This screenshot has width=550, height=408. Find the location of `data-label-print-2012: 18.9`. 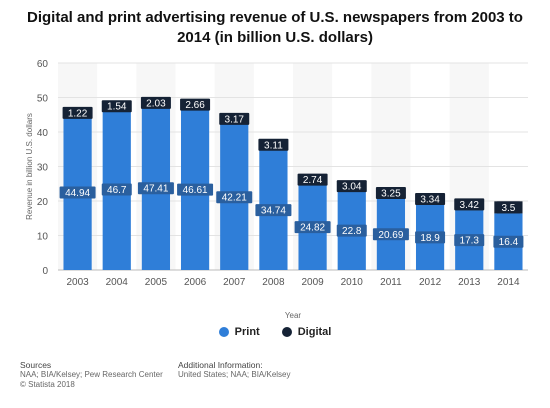

data-label-print-2012: 18.9 is located at coordinates (430, 238).